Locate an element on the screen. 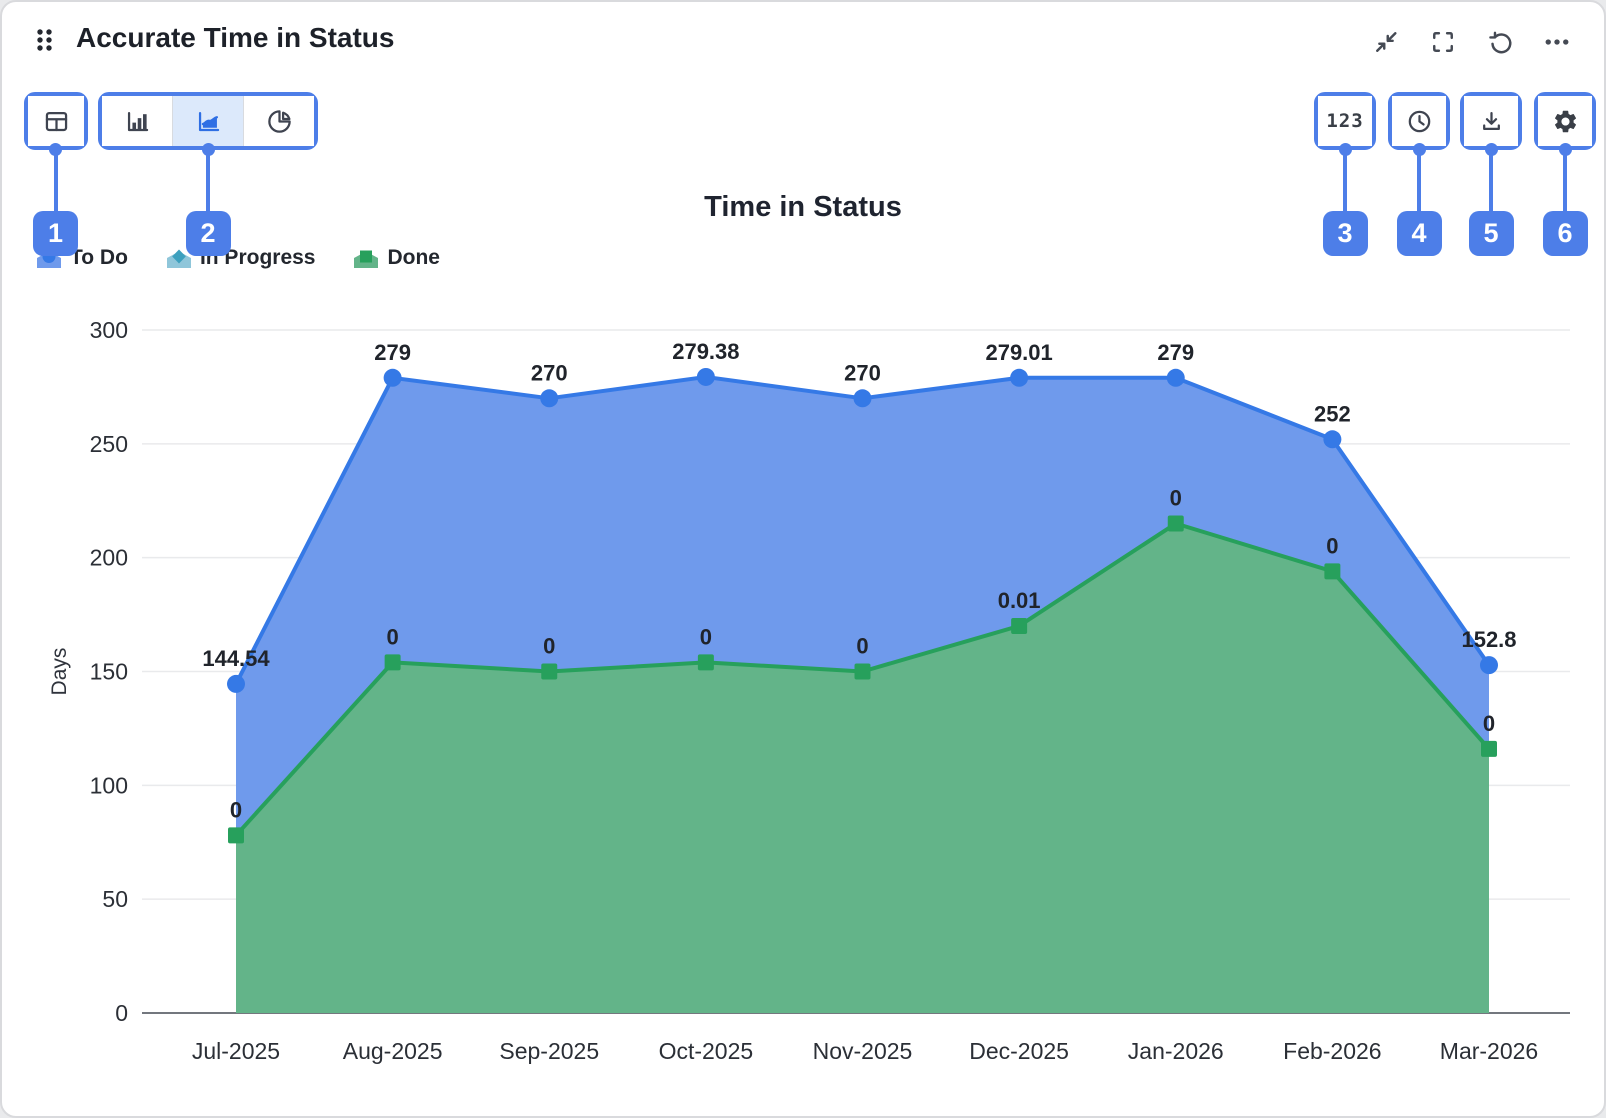 Image resolution: width=1606 pixels, height=1118 pixels. area-chart-icon is located at coordinates (208, 121).